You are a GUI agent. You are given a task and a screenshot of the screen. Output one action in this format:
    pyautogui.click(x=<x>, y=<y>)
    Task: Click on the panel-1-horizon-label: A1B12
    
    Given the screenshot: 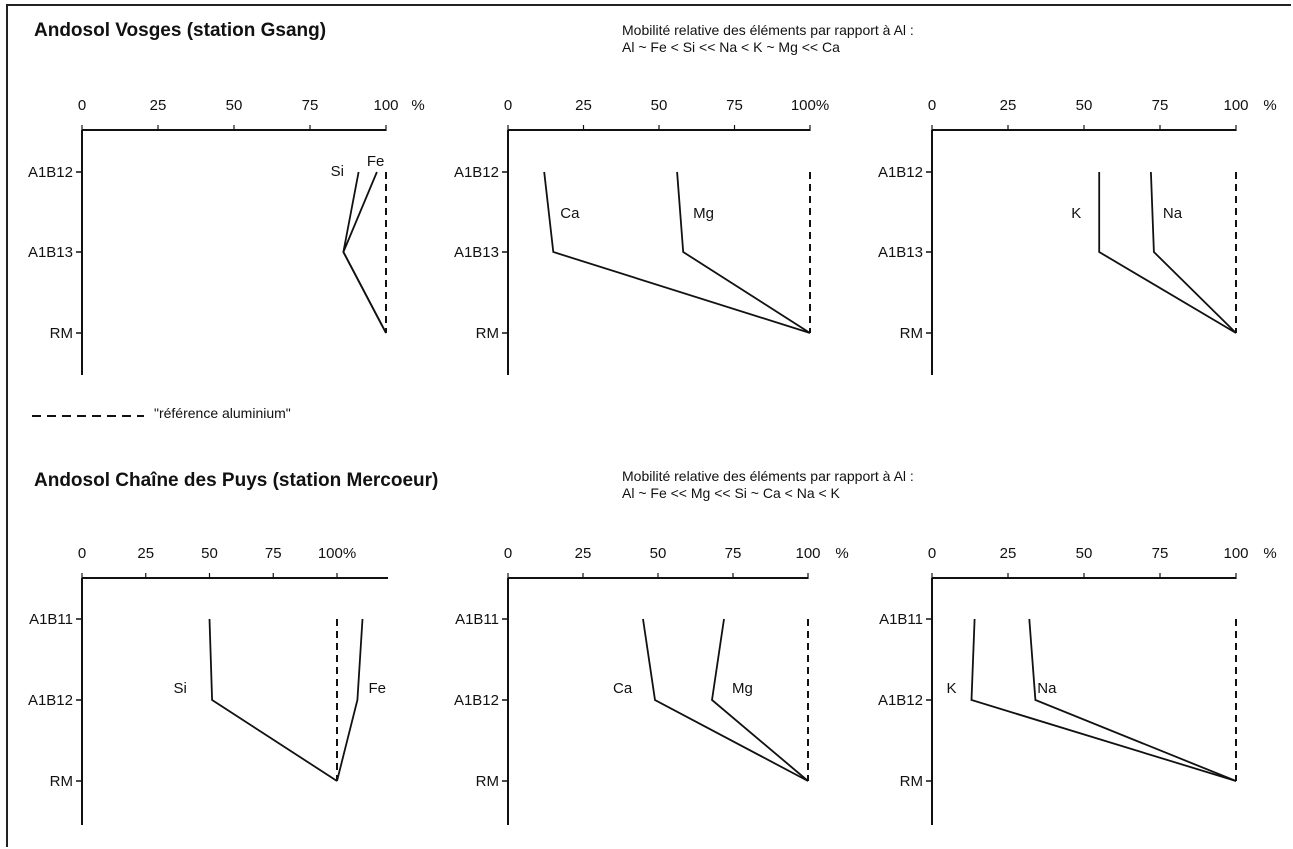 What is the action you would take?
    pyautogui.click(x=50, y=172)
    